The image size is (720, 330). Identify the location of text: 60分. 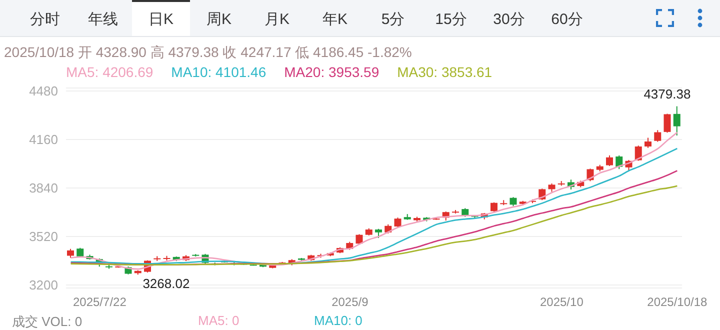
(567, 20).